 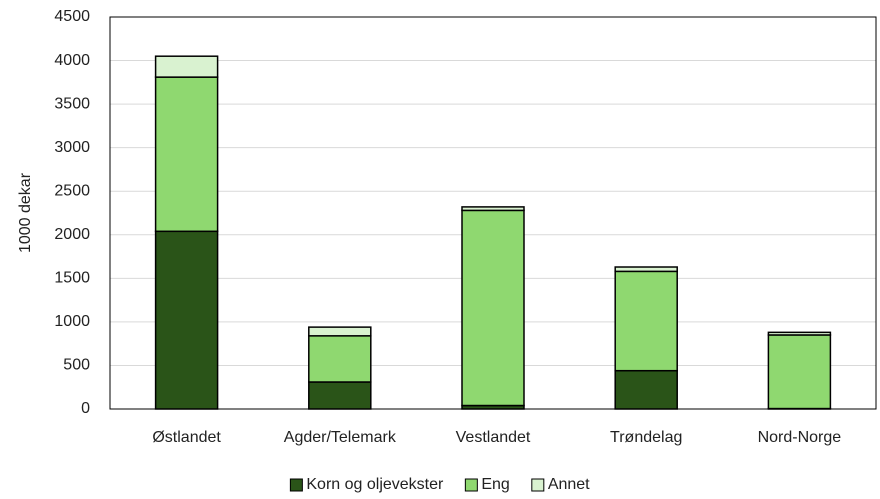 I want to click on legend-label: Eng, so click(x=495, y=484).